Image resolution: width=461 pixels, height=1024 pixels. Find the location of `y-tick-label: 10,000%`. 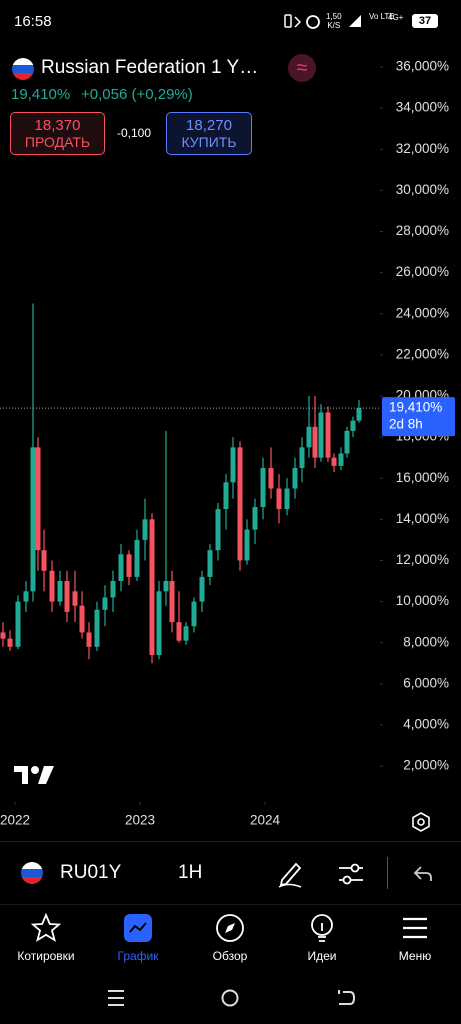

y-tick-label: 10,000% is located at coordinates (422, 600).